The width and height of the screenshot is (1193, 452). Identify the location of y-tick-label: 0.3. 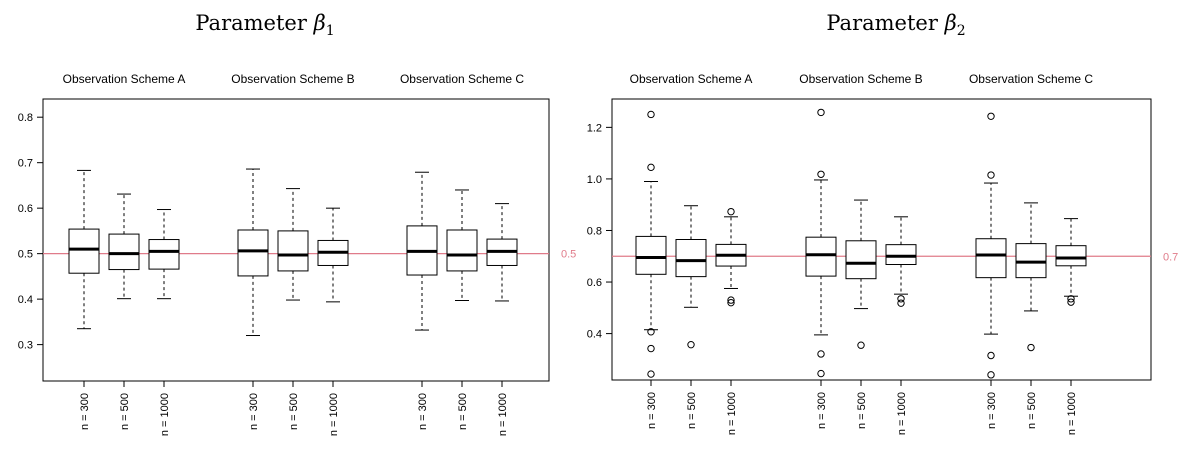
(25, 346).